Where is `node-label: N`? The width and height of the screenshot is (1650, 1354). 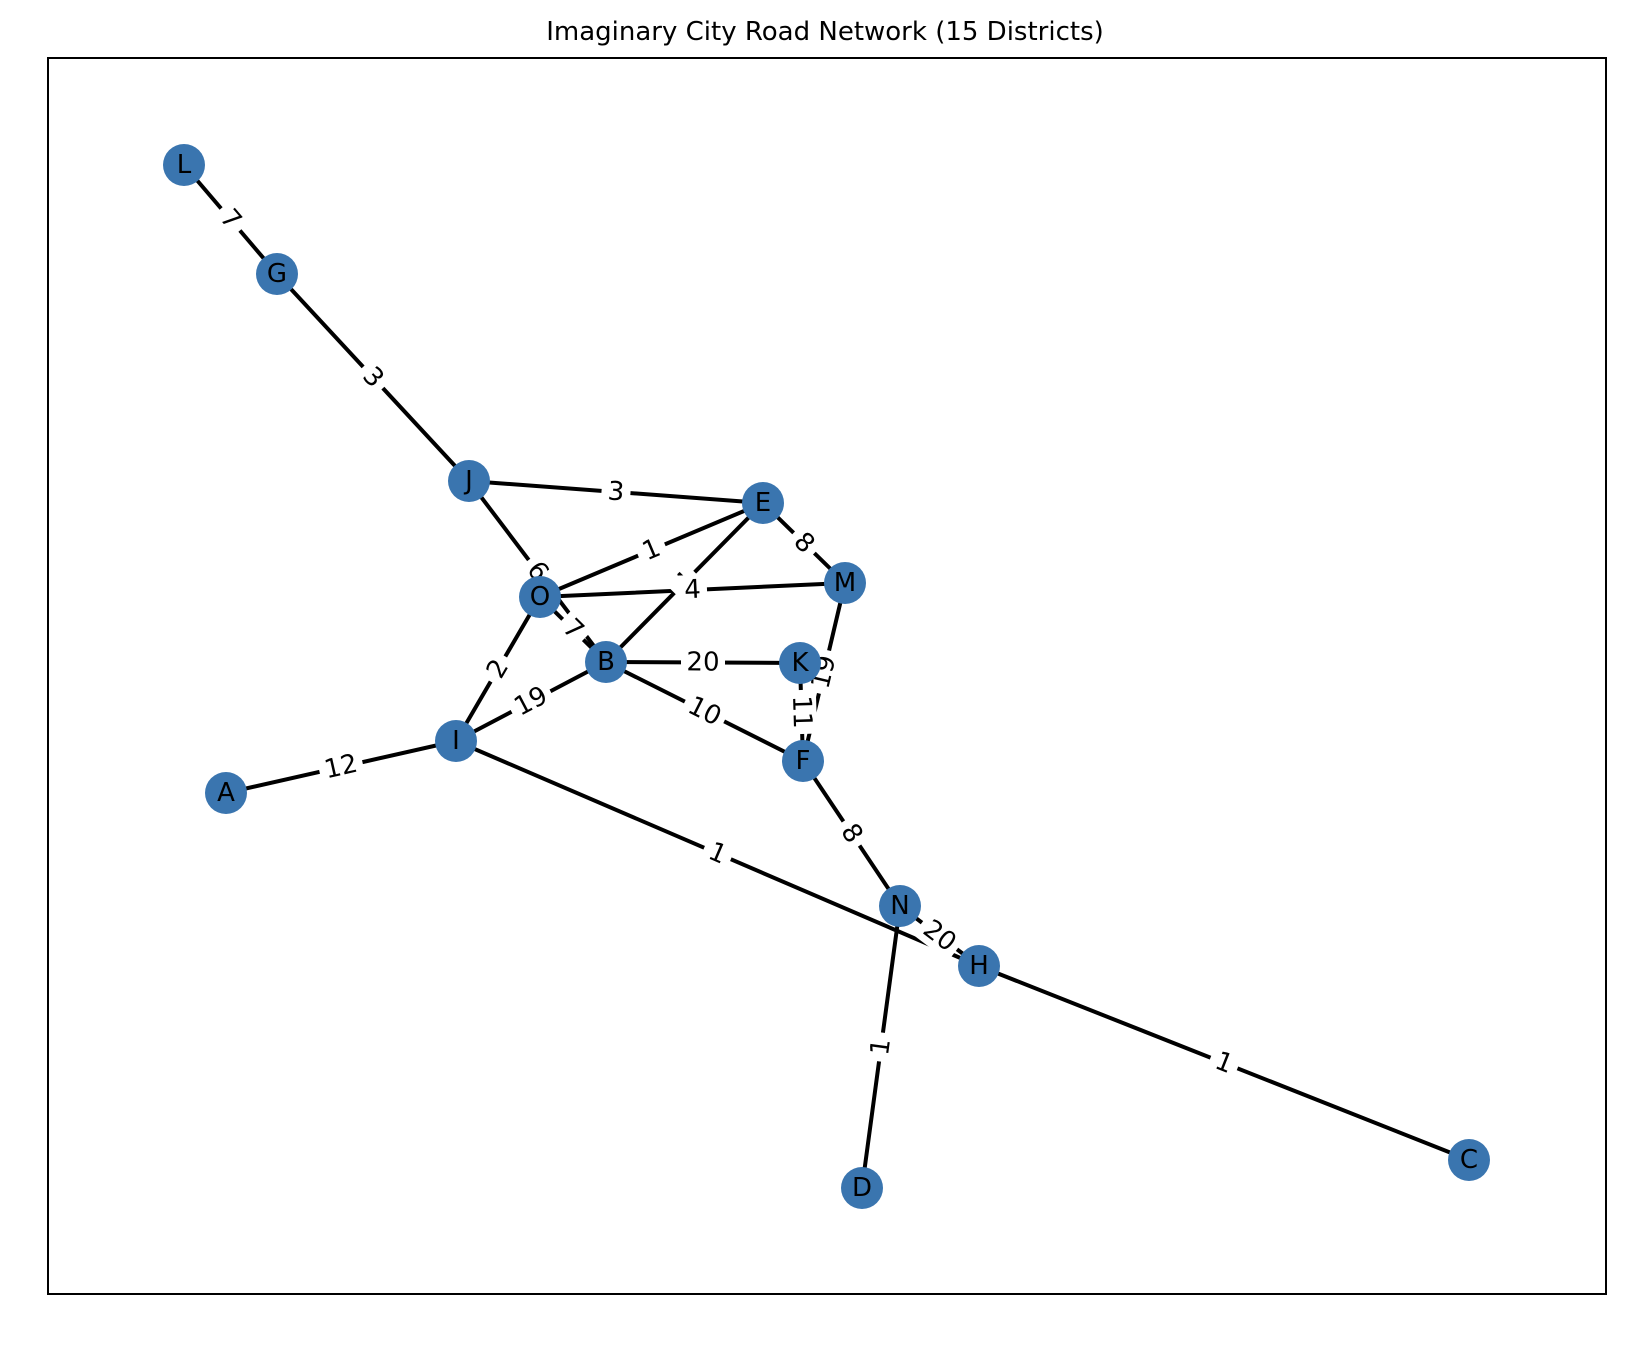
node-label: N is located at coordinates (899, 906).